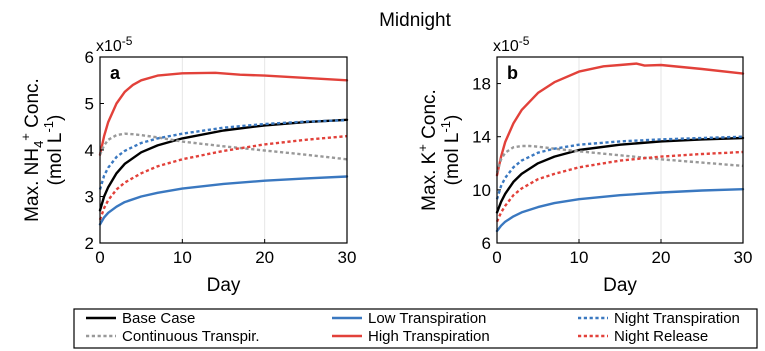  I want to click on figure-title: Midnight, so click(415, 20).